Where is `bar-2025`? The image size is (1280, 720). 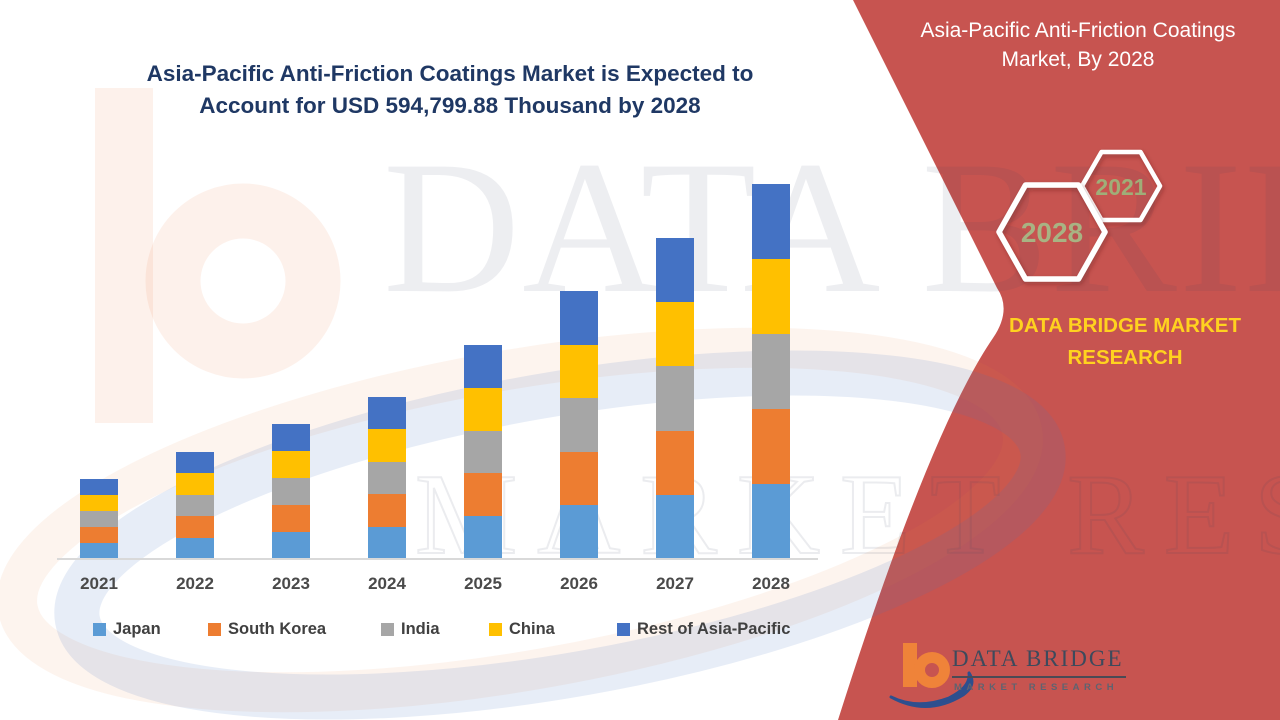
bar-2025 is located at coordinates (483, 452).